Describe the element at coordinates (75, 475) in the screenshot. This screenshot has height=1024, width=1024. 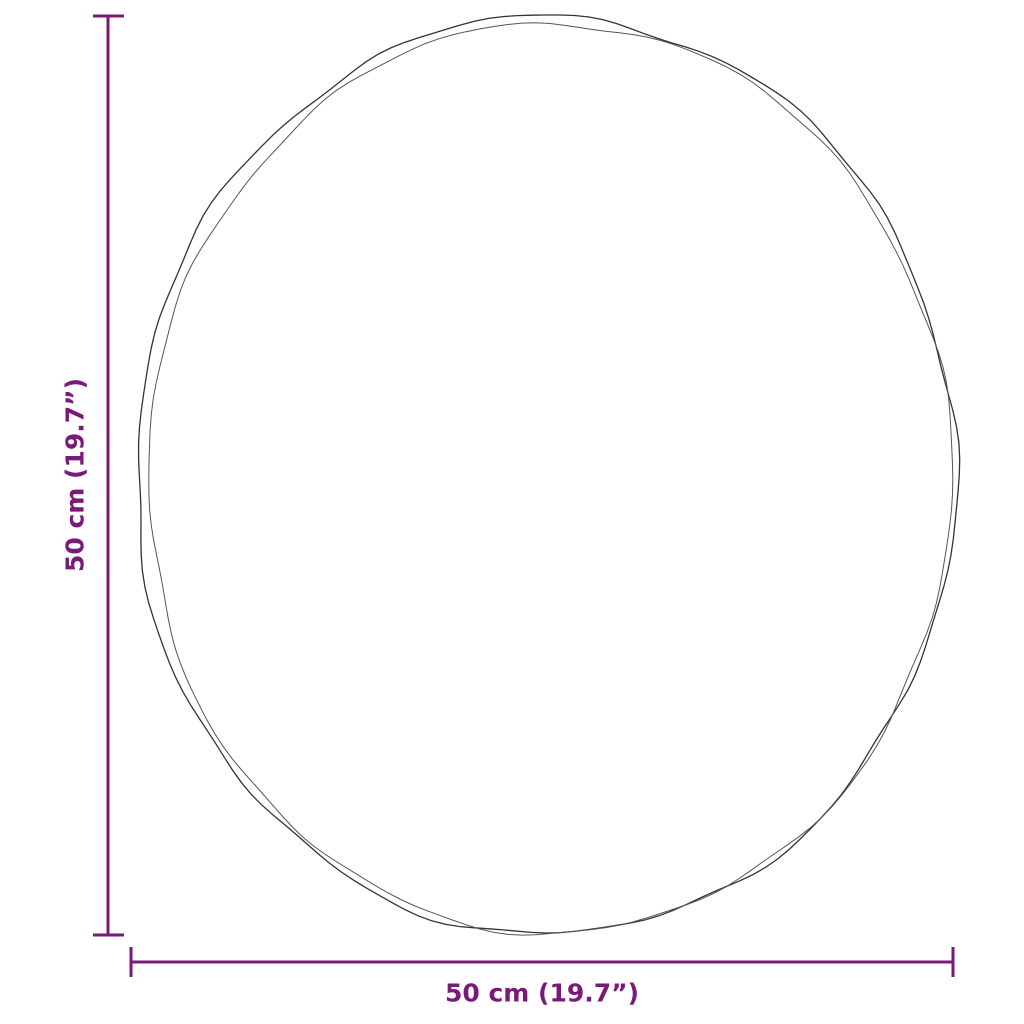
I see `height-dimension-label: 50 cm (19.7”)` at that location.